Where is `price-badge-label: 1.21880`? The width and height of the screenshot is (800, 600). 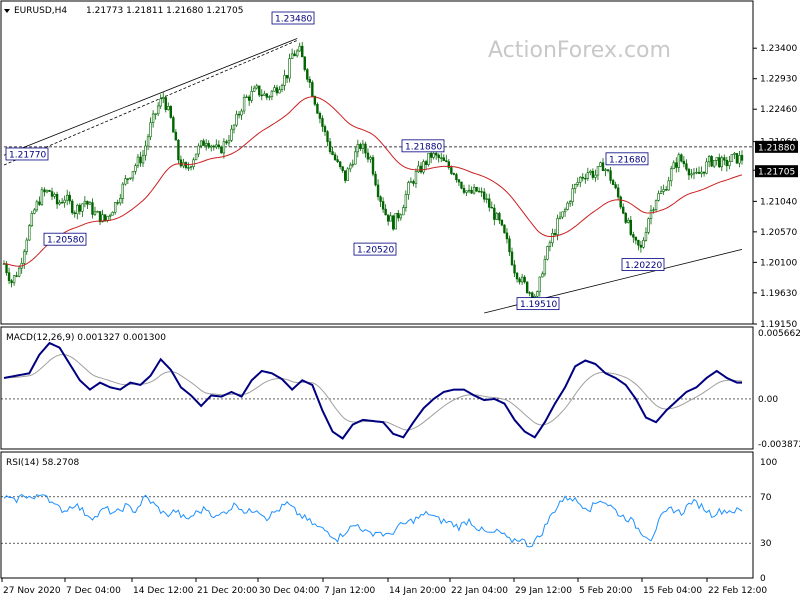
price-badge-label: 1.21880 is located at coordinates (776, 148).